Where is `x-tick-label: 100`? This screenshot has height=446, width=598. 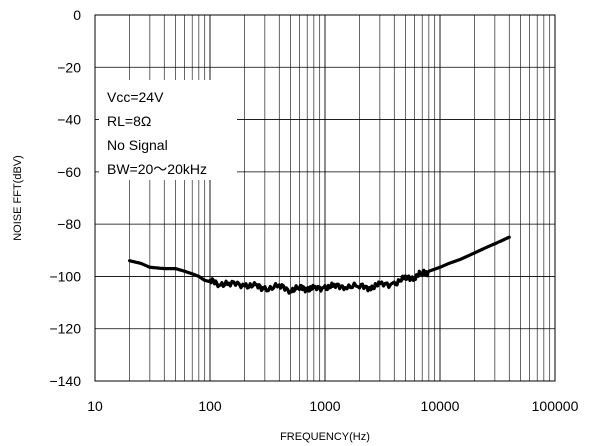
x-tick-label: 100 is located at coordinates (210, 406).